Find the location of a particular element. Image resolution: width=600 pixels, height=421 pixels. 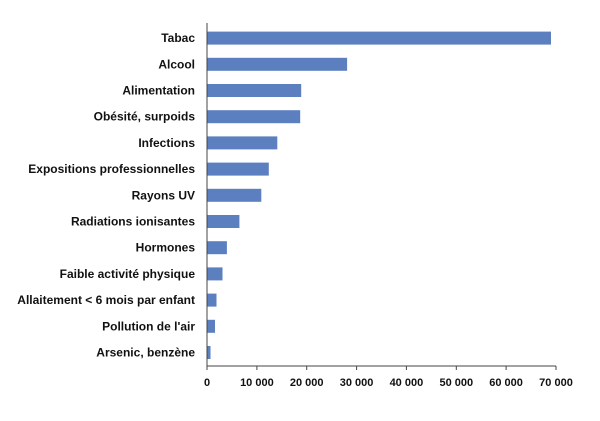

category-label-8: Hormones is located at coordinates (166, 248).